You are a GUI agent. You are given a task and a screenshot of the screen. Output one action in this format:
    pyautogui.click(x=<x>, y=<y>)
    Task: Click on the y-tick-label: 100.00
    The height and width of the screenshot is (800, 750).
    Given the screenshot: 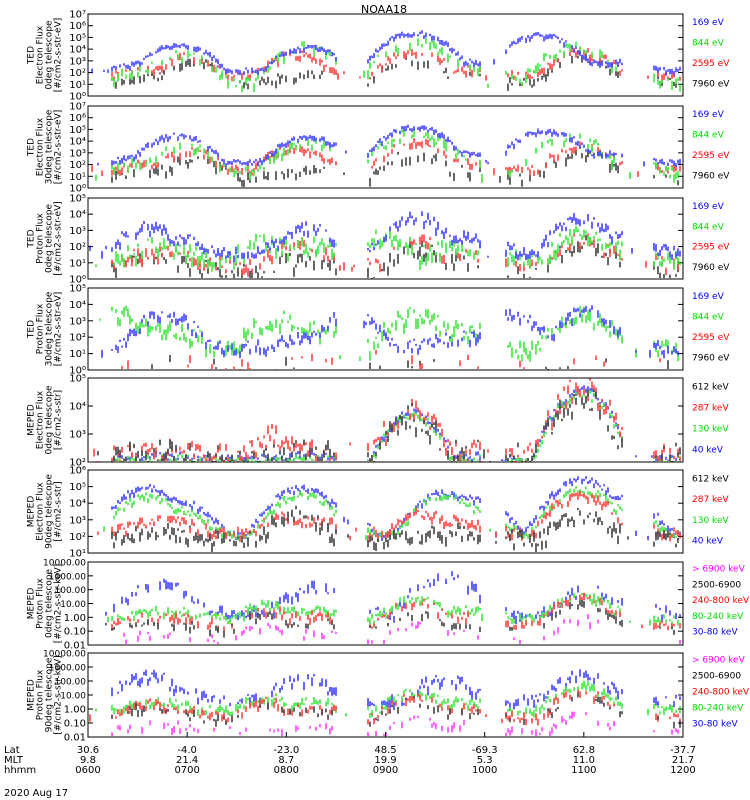 What is the action you would take?
    pyautogui.click(x=71, y=591)
    